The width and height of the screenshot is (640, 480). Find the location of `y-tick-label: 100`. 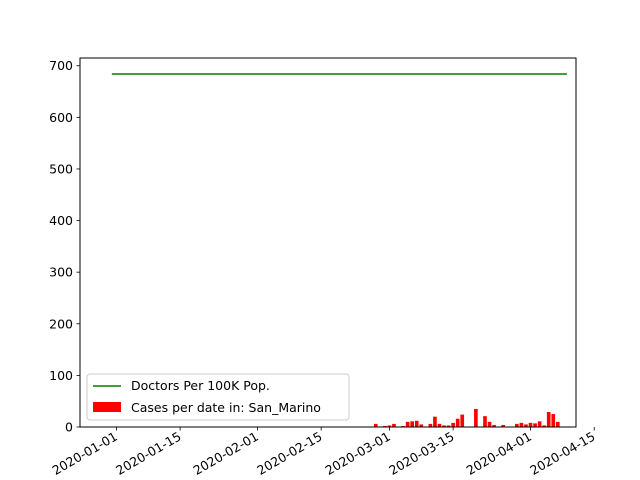

y-tick-label: 100 is located at coordinates (61, 375).